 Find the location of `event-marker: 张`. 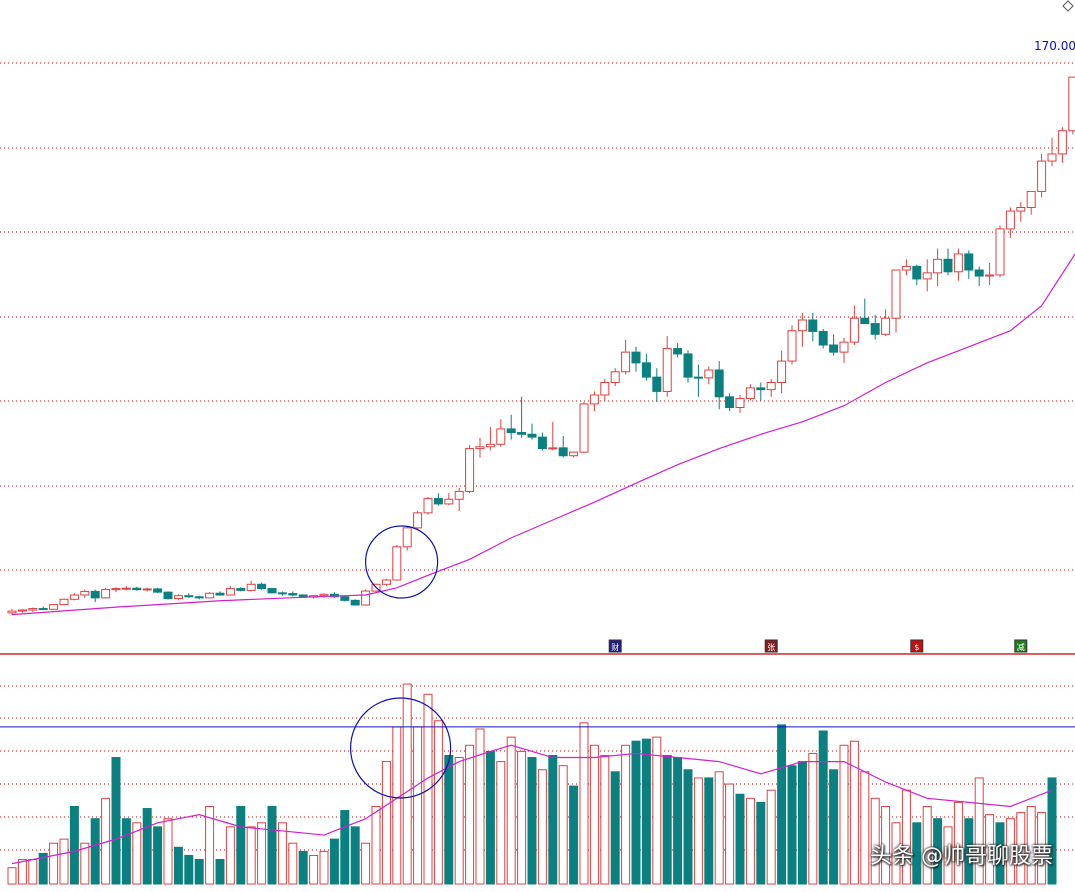

event-marker: 张 is located at coordinates (771, 646).